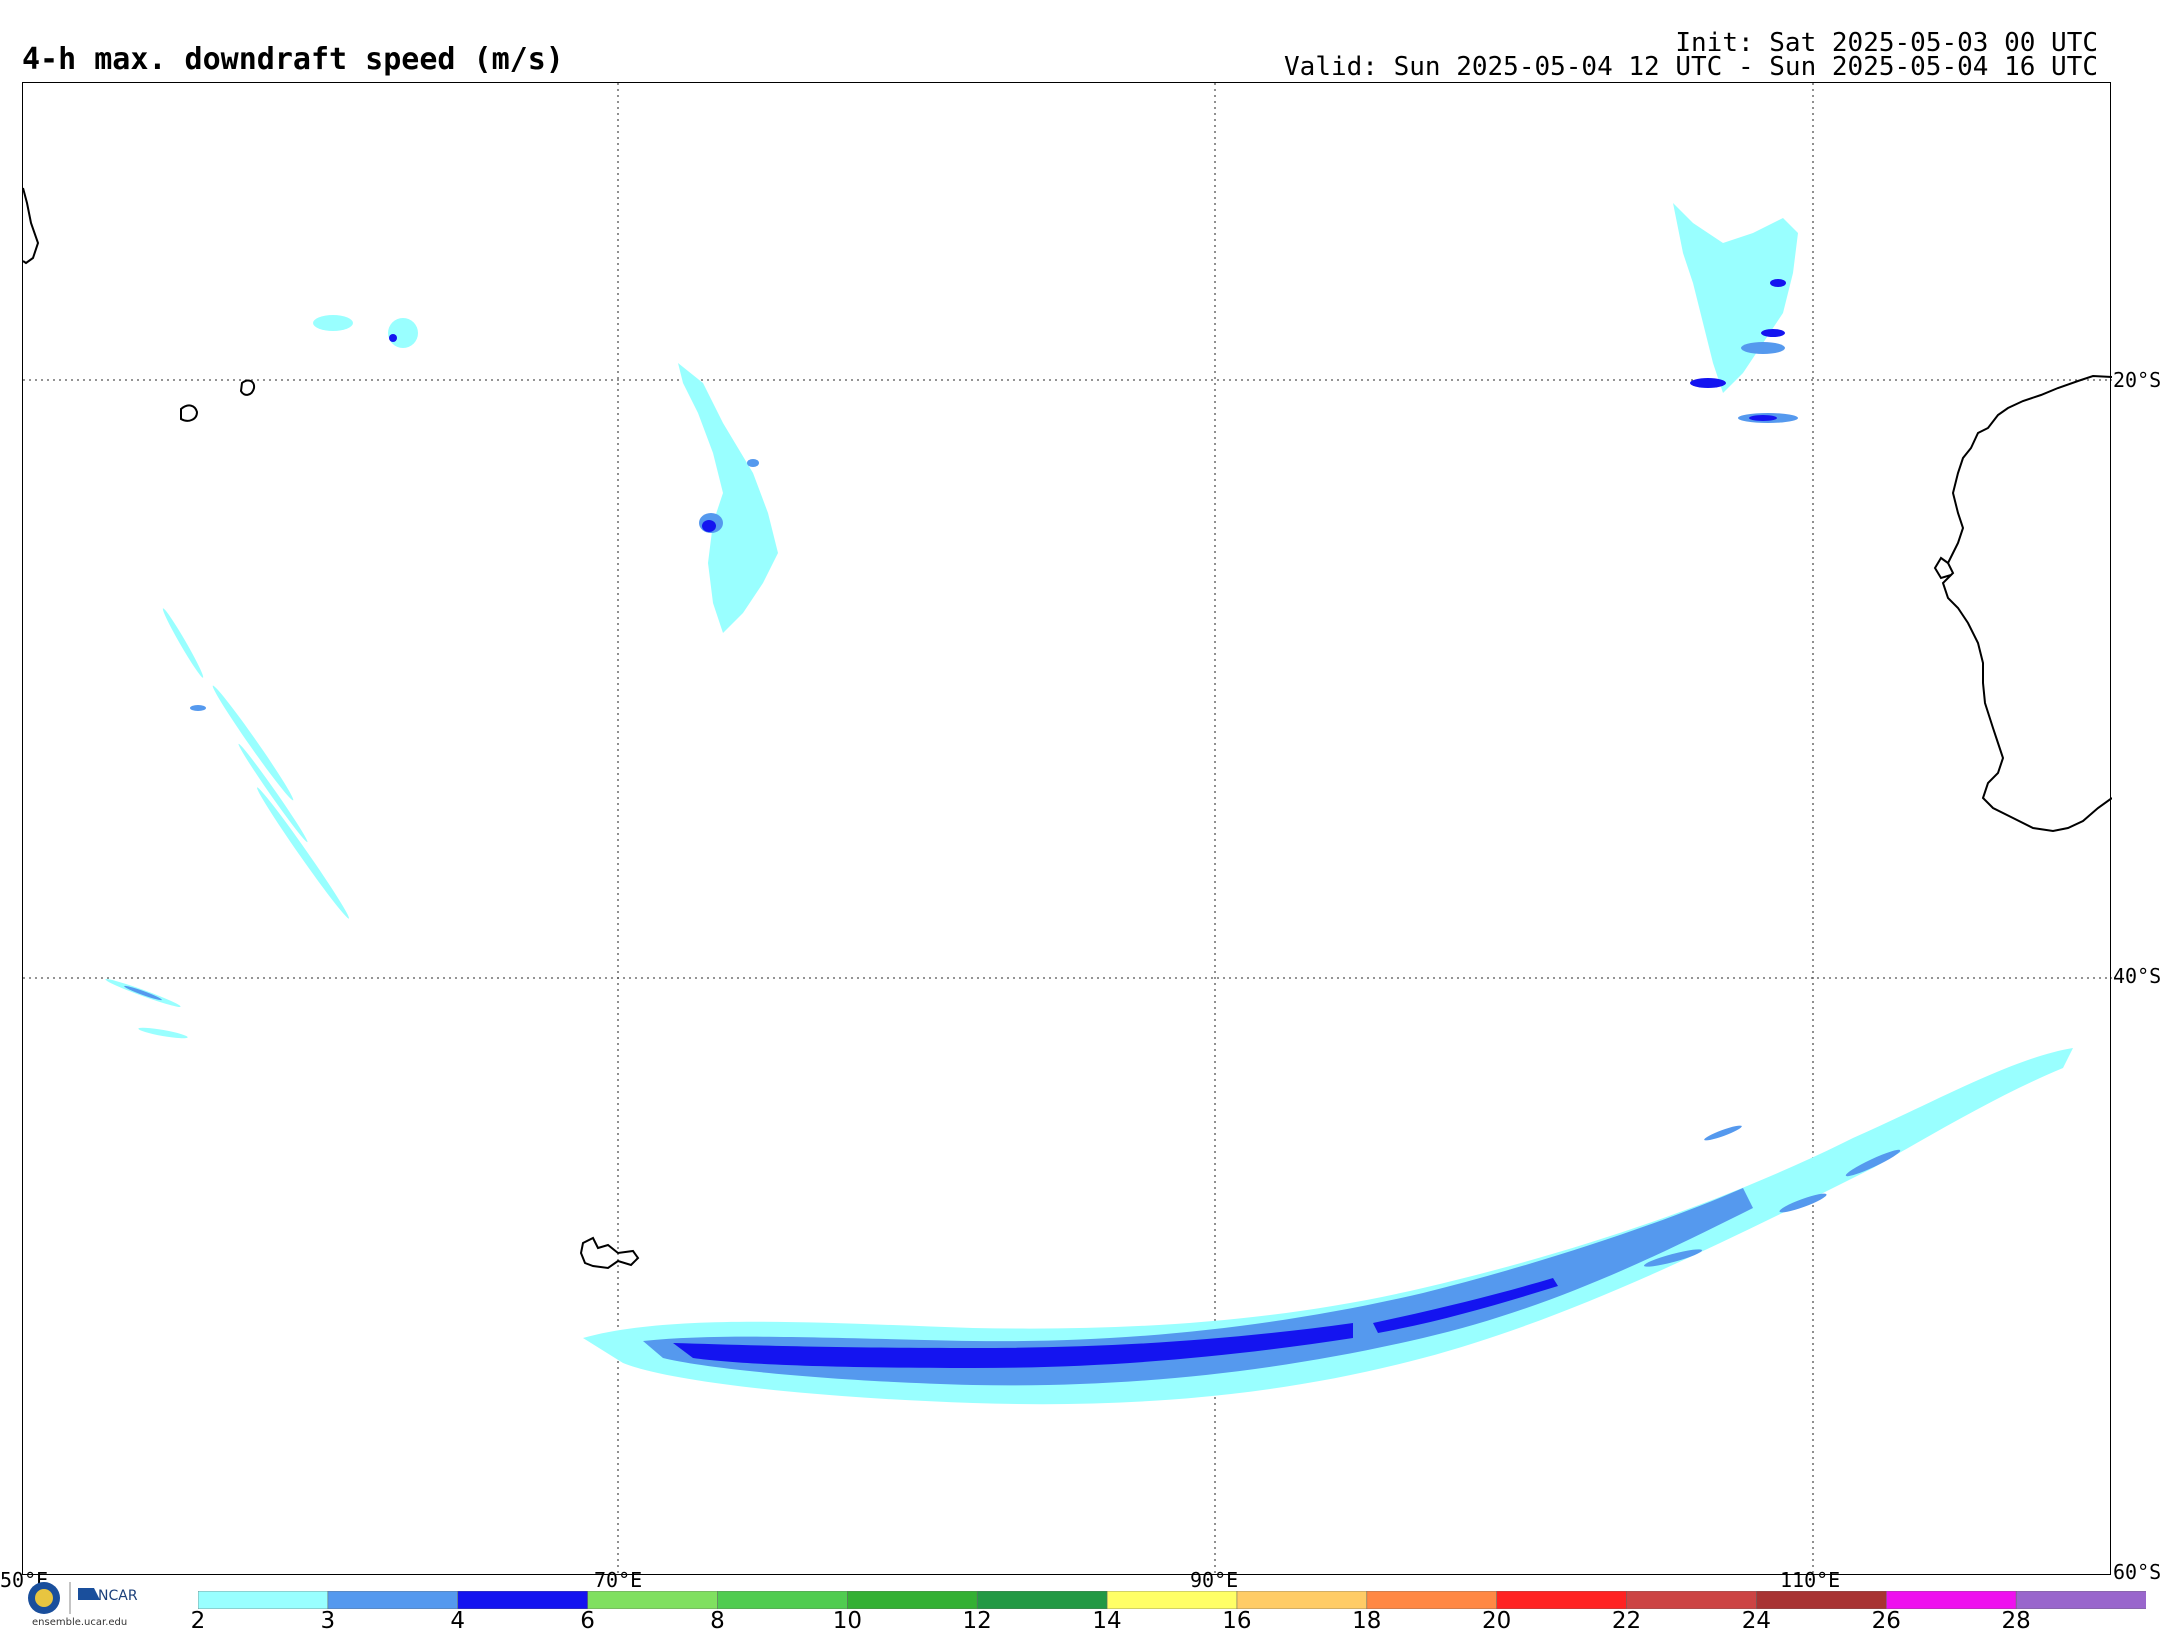 The height and width of the screenshot is (1634, 2160). Describe the element at coordinates (1810, 1580) in the screenshot. I see `lon-label-110e: 110°E` at that location.